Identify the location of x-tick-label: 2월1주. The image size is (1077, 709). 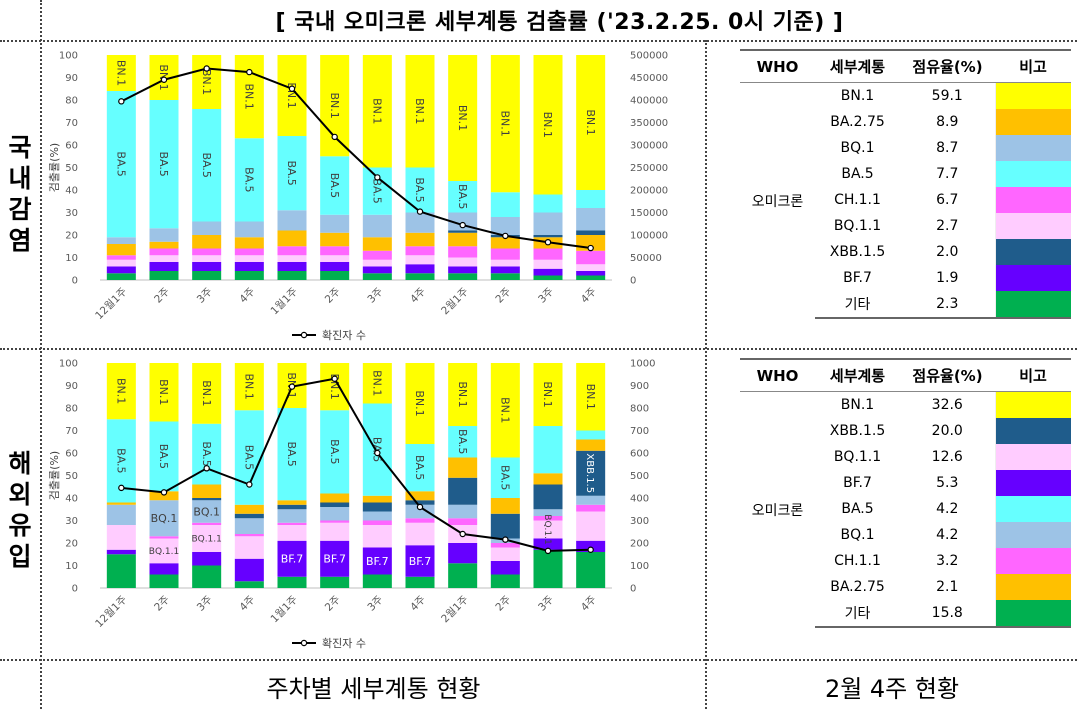
(455, 609).